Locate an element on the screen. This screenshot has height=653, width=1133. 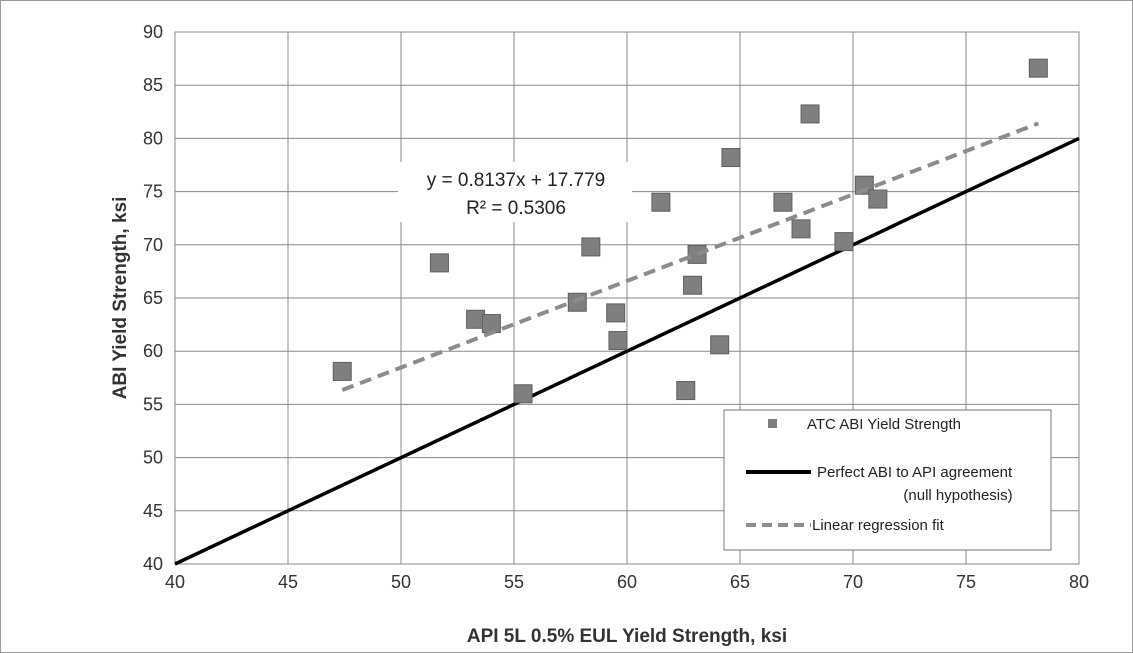
x-tick-label: 75 is located at coordinates (966, 582).